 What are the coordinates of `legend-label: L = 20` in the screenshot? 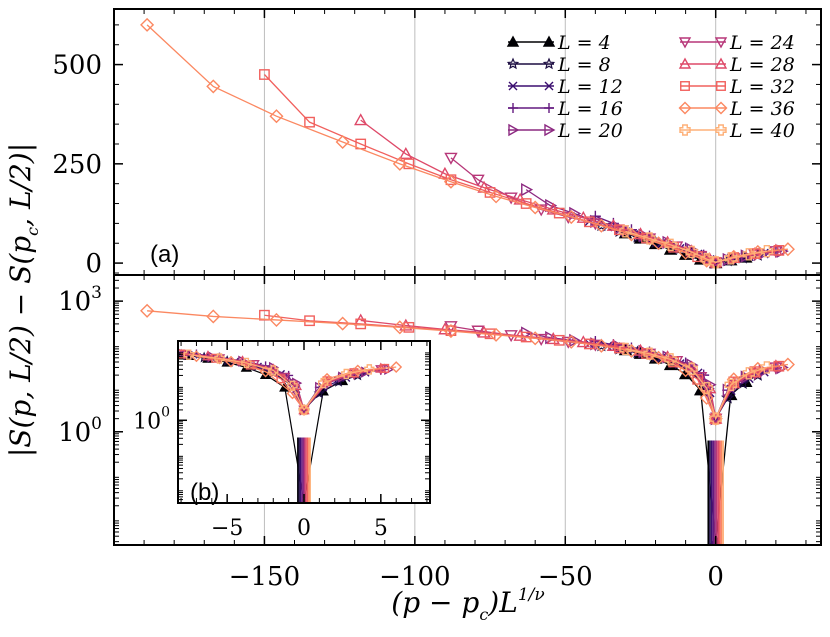 It's located at (590, 131).